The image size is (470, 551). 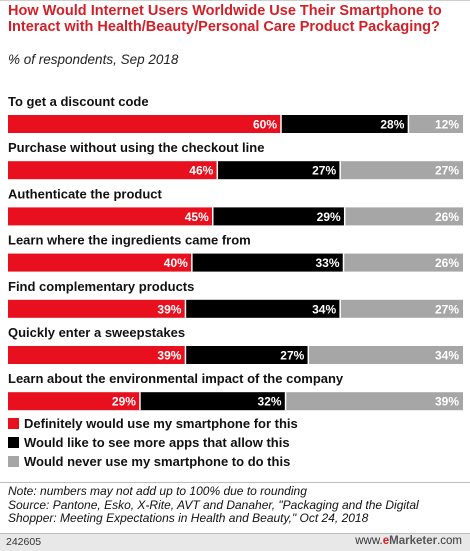 I want to click on site-prefix: www., so click(x=369, y=541).